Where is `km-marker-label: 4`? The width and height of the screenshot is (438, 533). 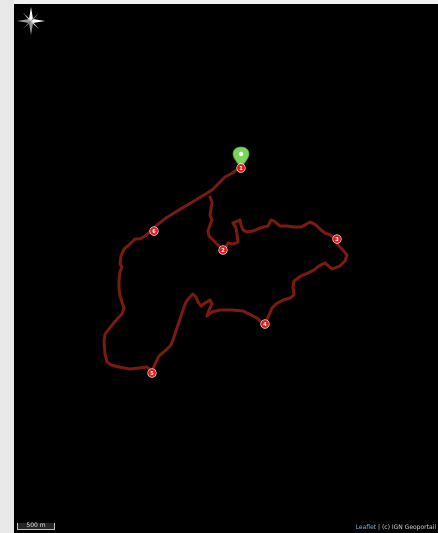 km-marker-label: 4 is located at coordinates (265, 325).